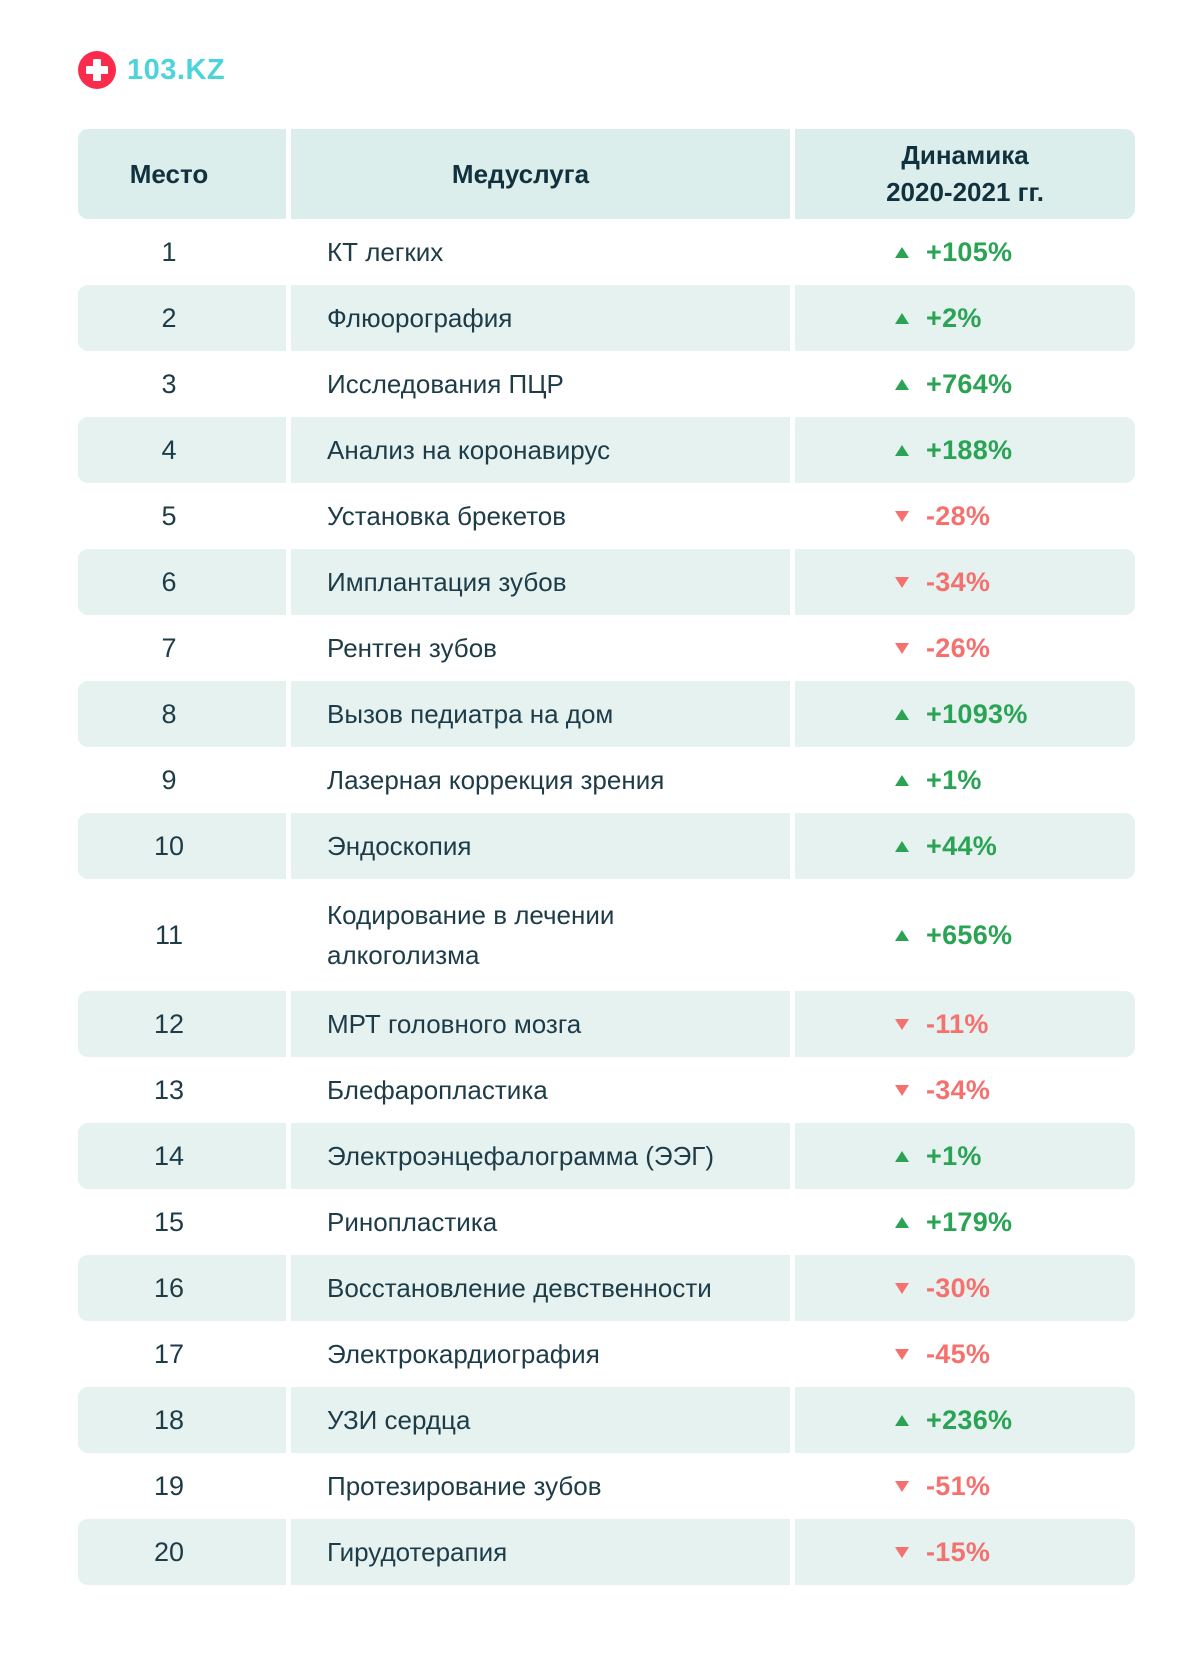 This screenshot has height=1653, width=1200. Describe the element at coordinates (606, 1156) in the screenshot. I see `table-row: 14 Электроэнцефалограмма (ЭЭГ) +1%` at that location.